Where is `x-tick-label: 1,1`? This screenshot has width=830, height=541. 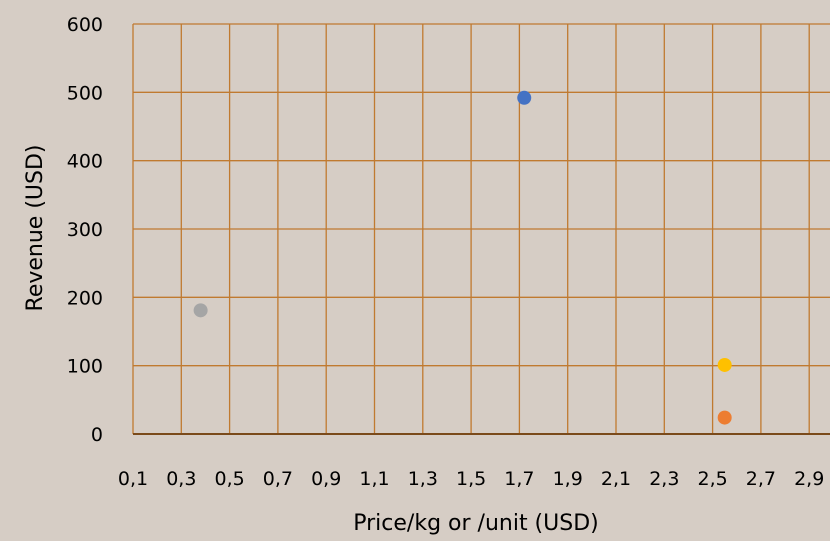
x-tick-label: 1,1 is located at coordinates (374, 479).